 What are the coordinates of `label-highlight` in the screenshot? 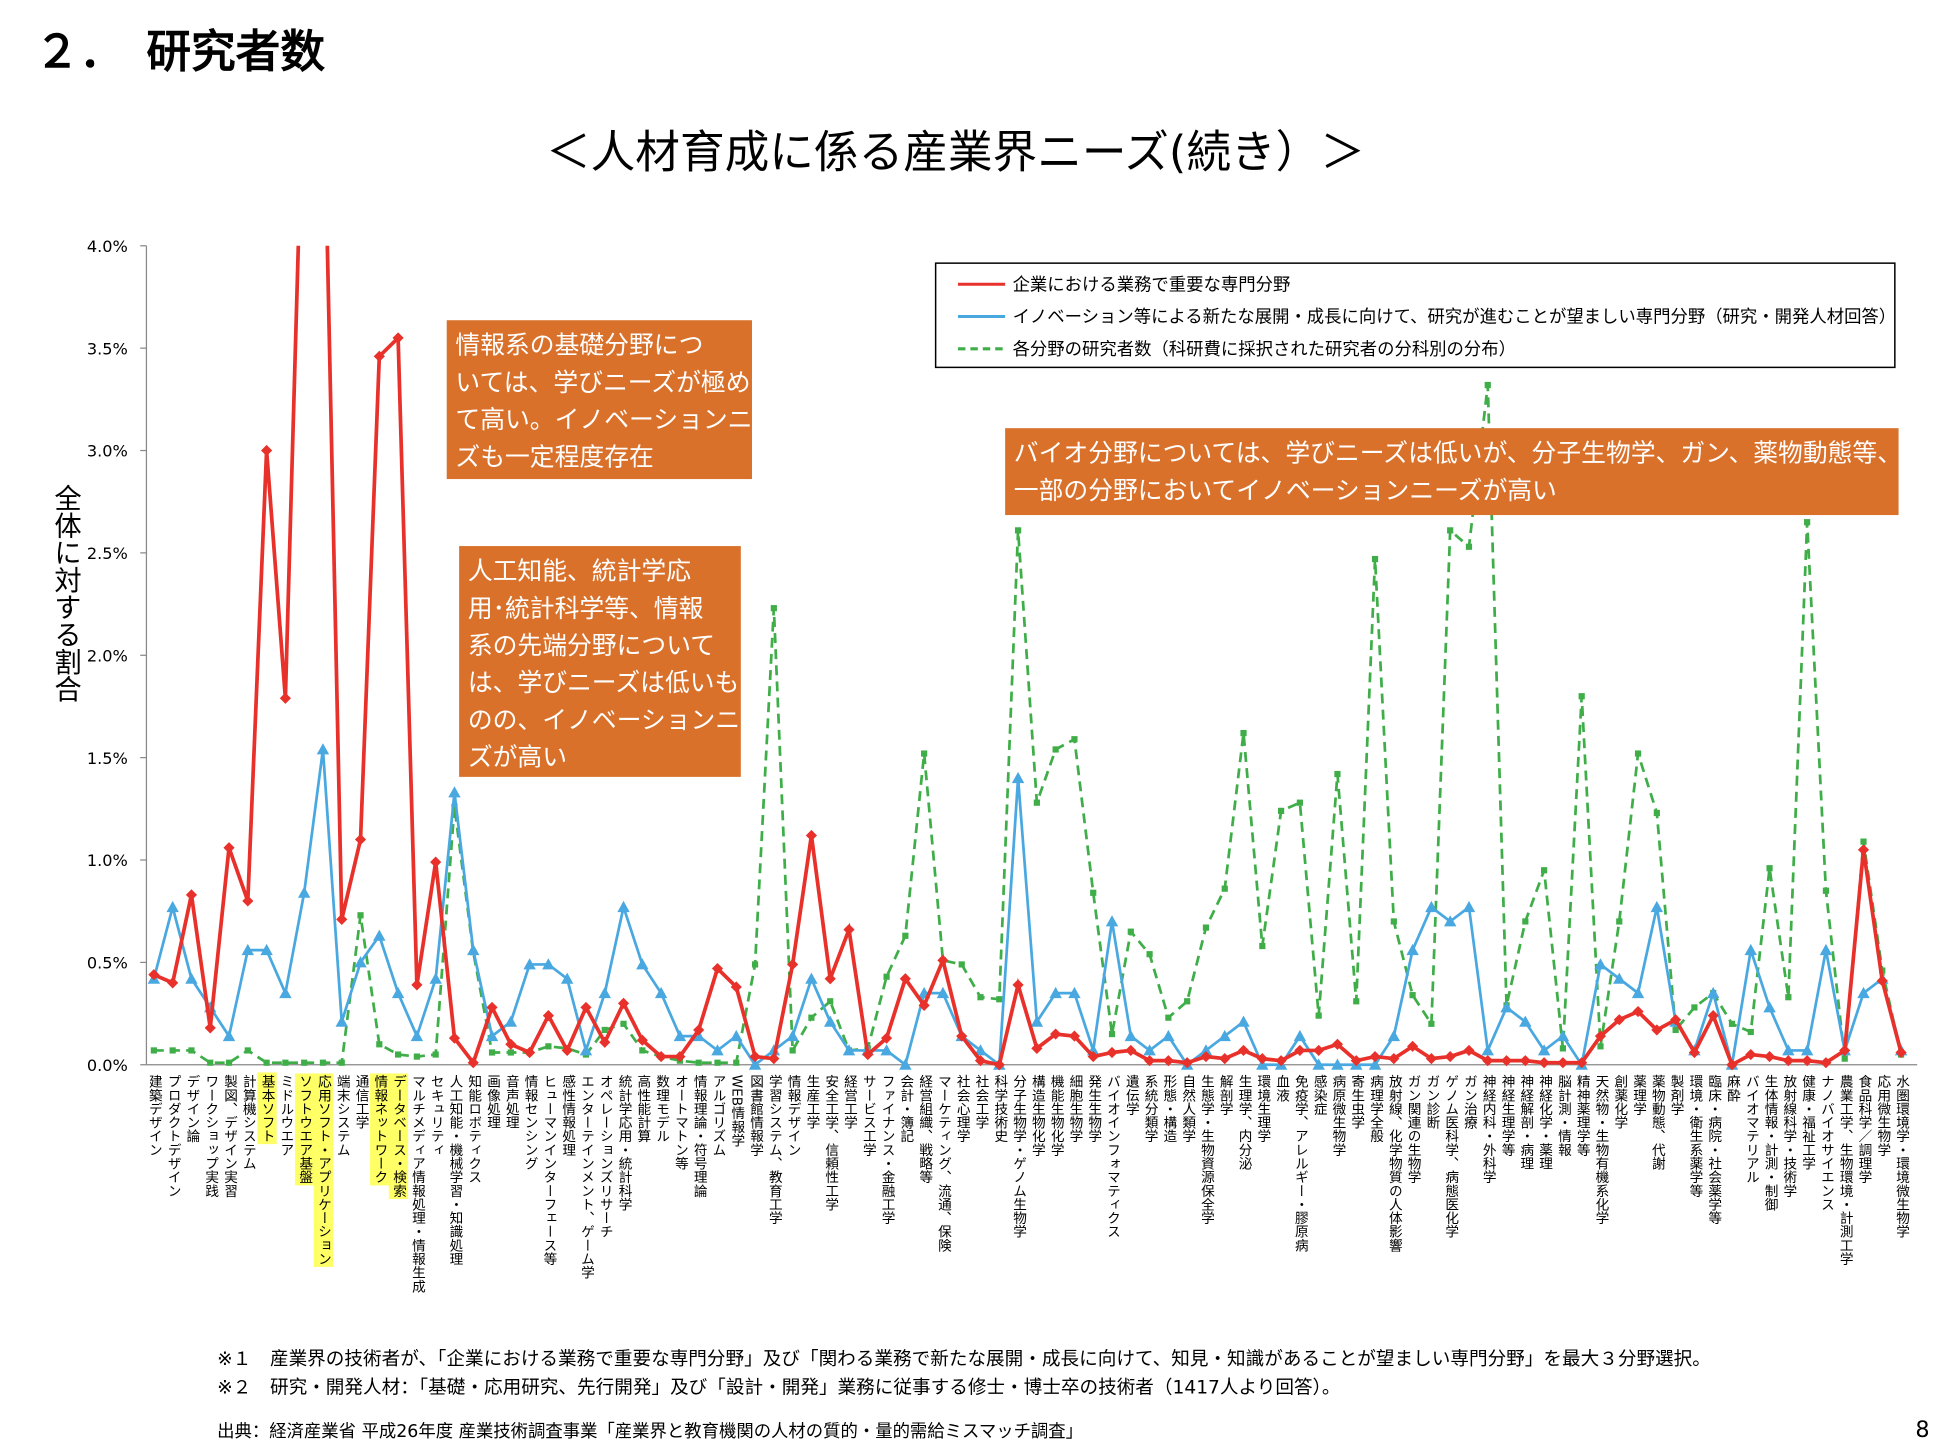 It's located at (323, 1170).